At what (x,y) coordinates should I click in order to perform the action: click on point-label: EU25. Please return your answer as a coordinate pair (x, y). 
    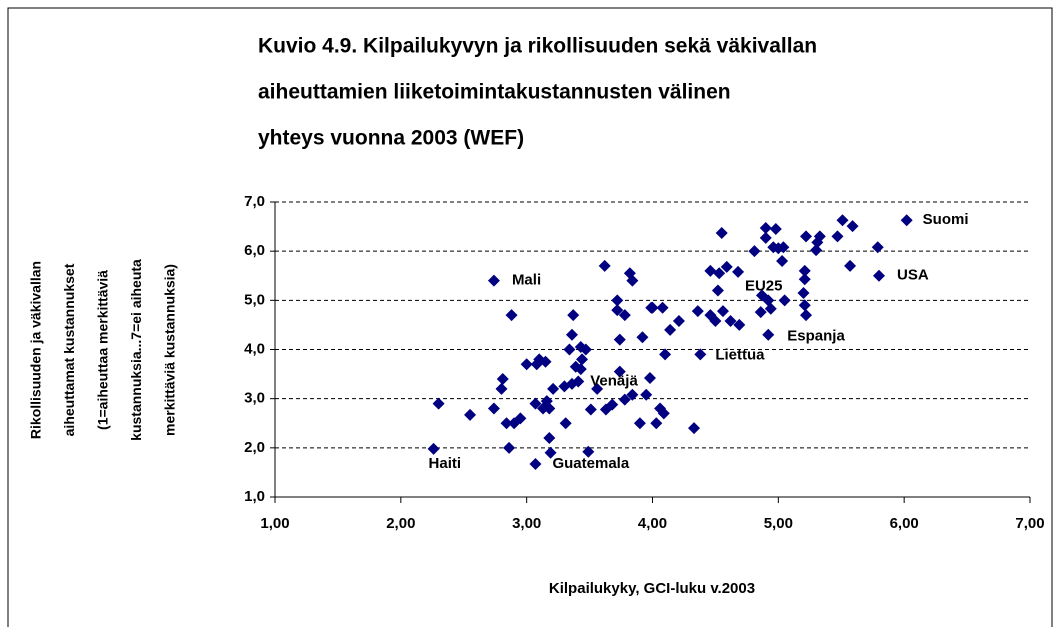
    Looking at the image, I should click on (764, 285).